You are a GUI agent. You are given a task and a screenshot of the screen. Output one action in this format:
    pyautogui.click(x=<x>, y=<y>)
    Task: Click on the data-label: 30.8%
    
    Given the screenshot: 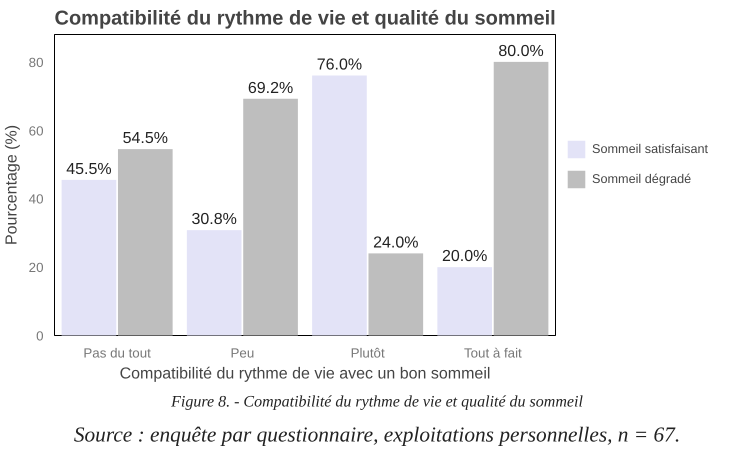 What is the action you would take?
    pyautogui.click(x=214, y=219)
    